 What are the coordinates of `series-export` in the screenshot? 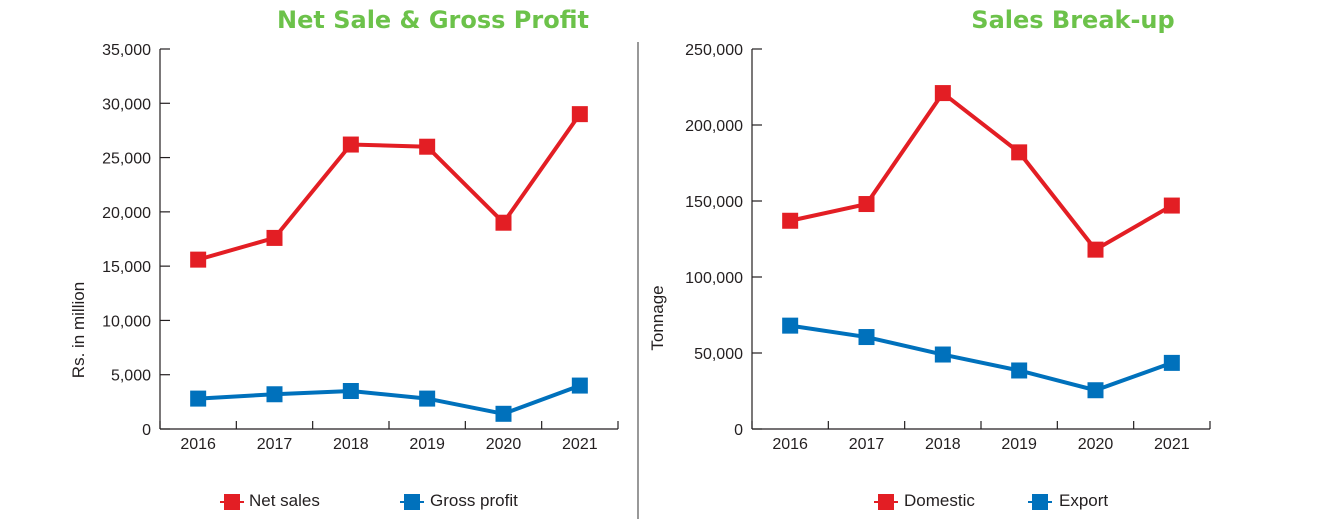 It's located at (981, 358).